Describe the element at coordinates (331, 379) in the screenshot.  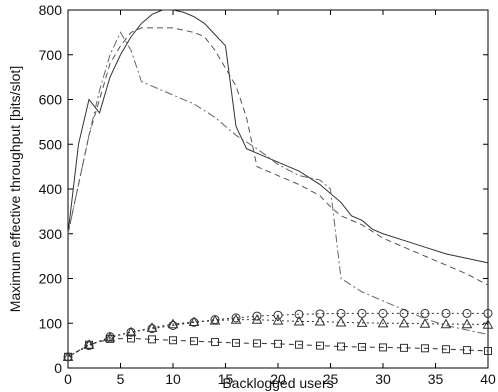
I see `x-tick-label: 25` at that location.